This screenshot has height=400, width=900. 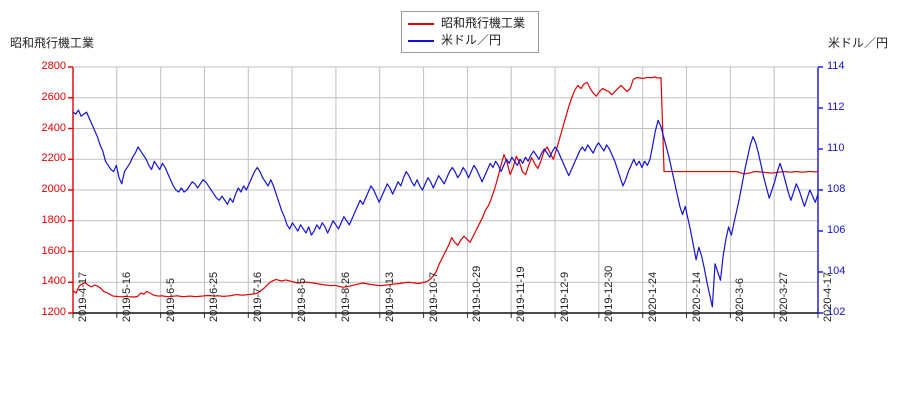 I want to click on legend-item-stock: 昭和飛行機工業, so click(x=470, y=23).